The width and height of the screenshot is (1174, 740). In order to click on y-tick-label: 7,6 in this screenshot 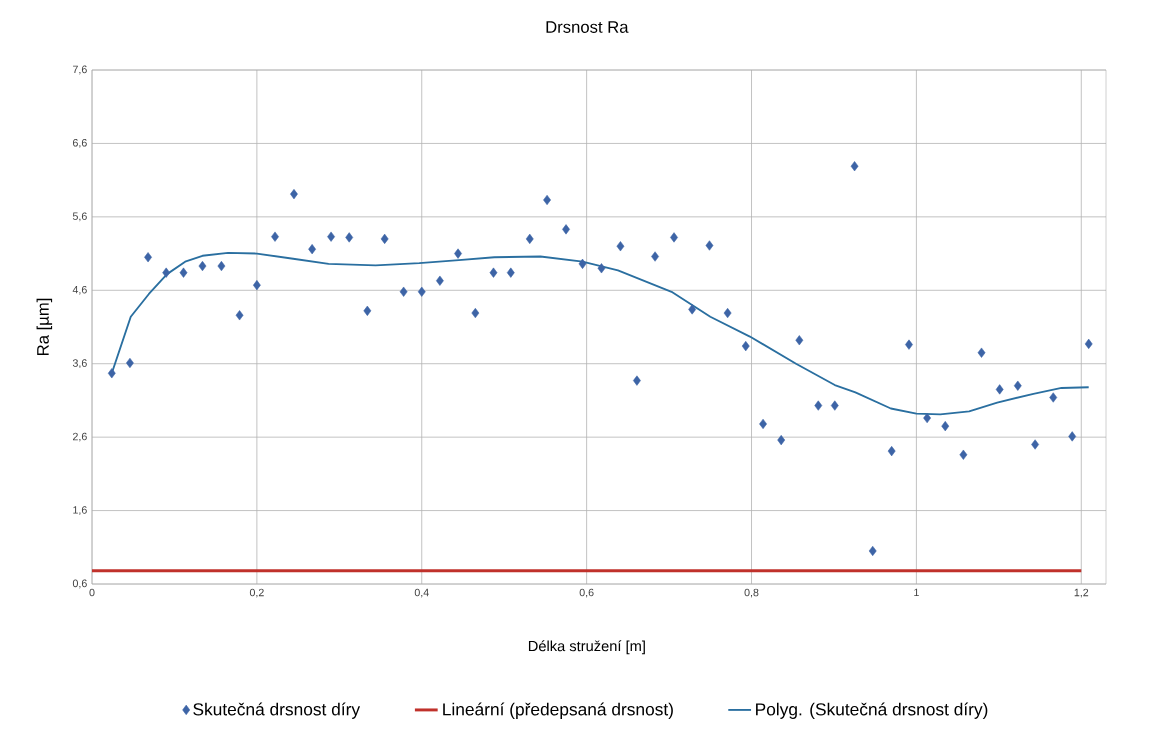, I will do `click(80, 70)`.